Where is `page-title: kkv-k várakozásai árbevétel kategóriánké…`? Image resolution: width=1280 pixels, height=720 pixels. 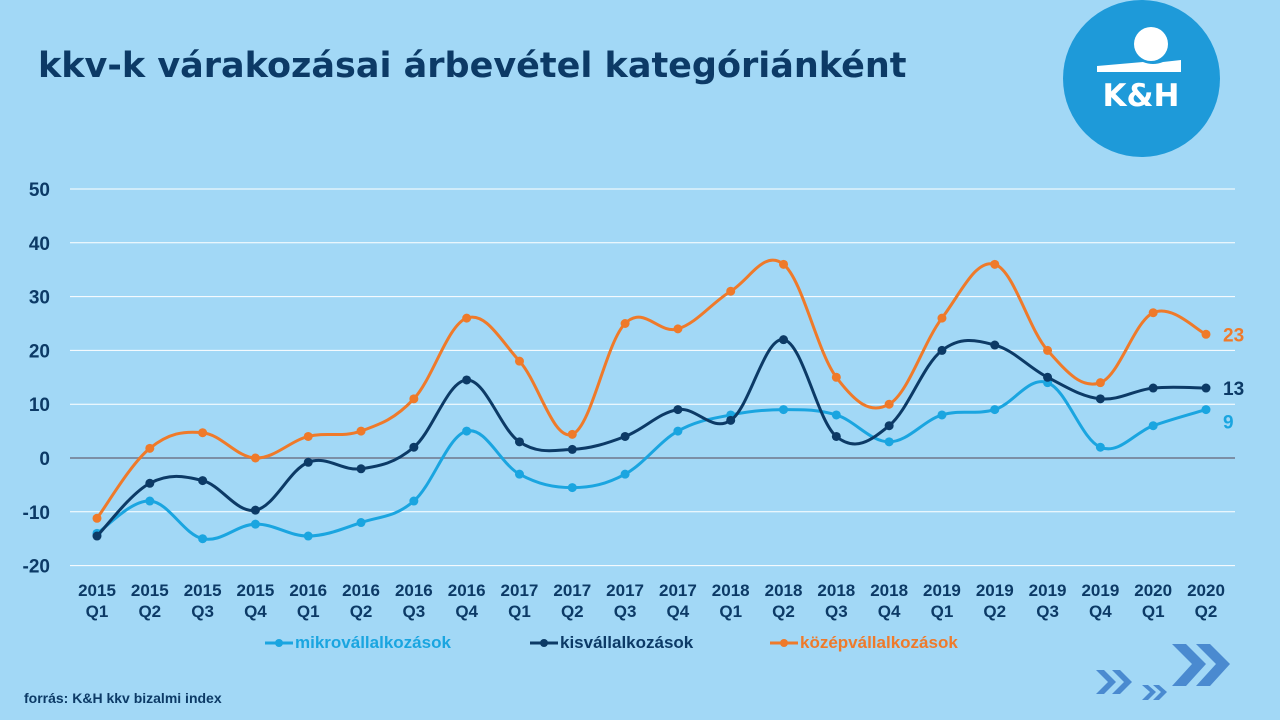 page-title: kkv-k várakozásai árbevétel kategóriánké… is located at coordinates (472, 66).